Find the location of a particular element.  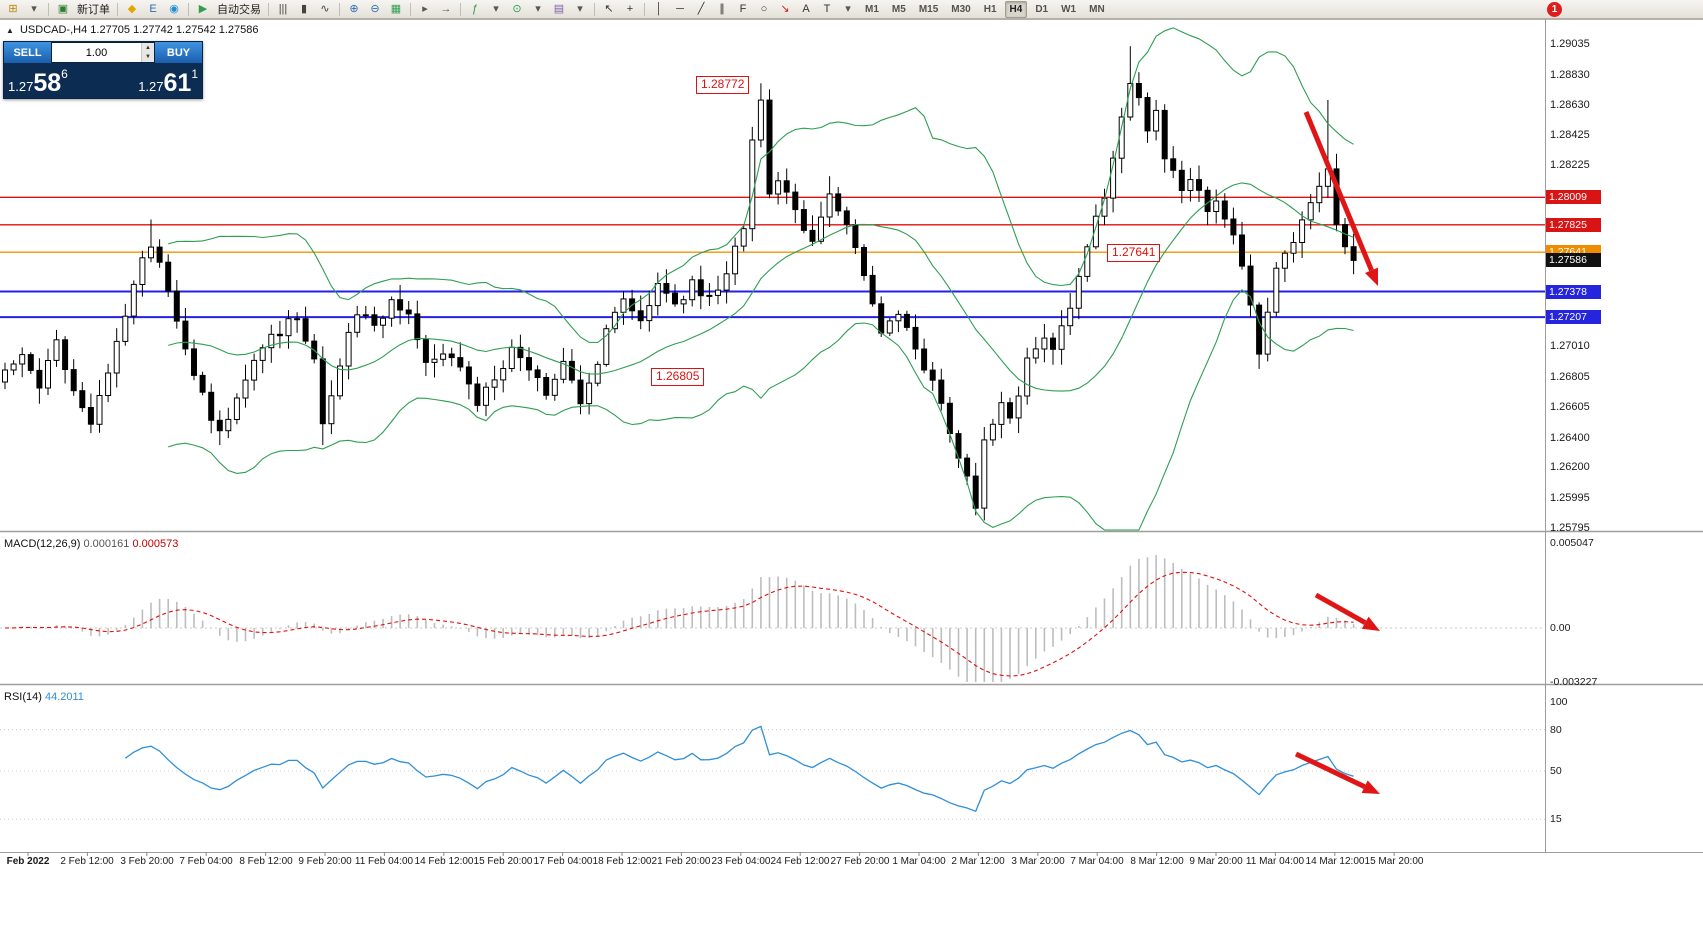

candlestick-chart-icon: ▮ is located at coordinates (304, 8).